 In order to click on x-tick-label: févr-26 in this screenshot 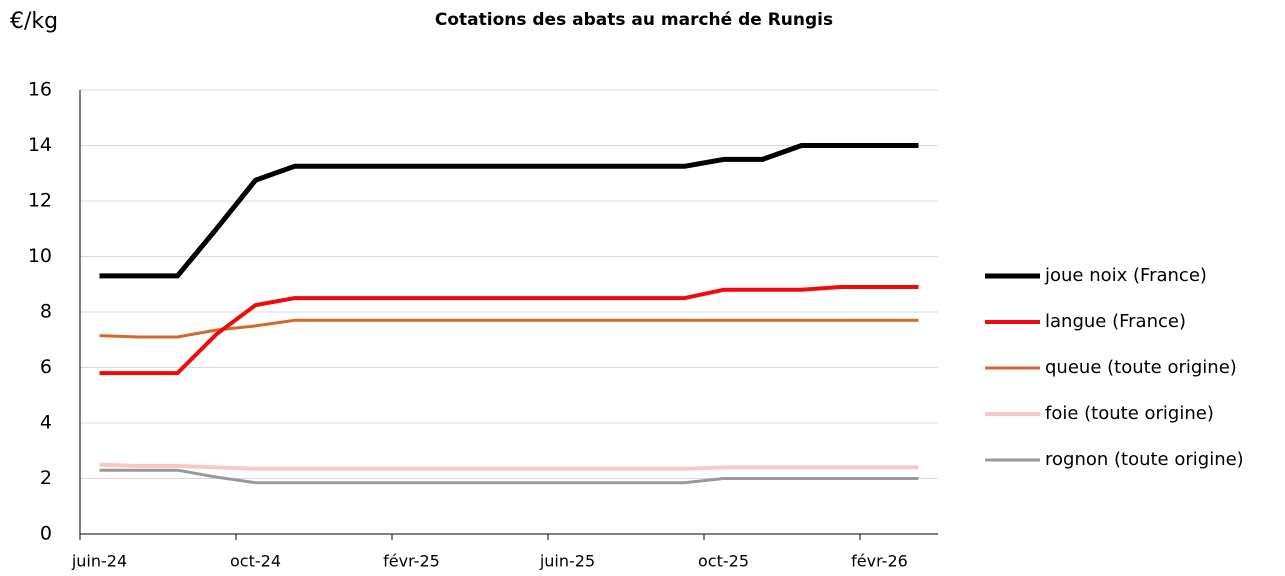, I will do `click(879, 561)`.